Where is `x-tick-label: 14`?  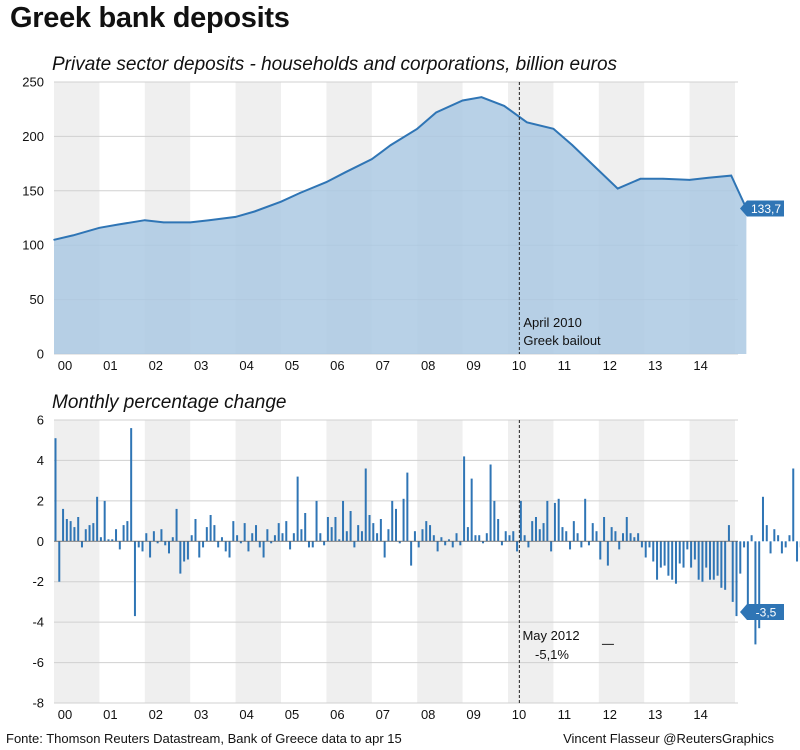 x-tick-label: 14 is located at coordinates (700, 365).